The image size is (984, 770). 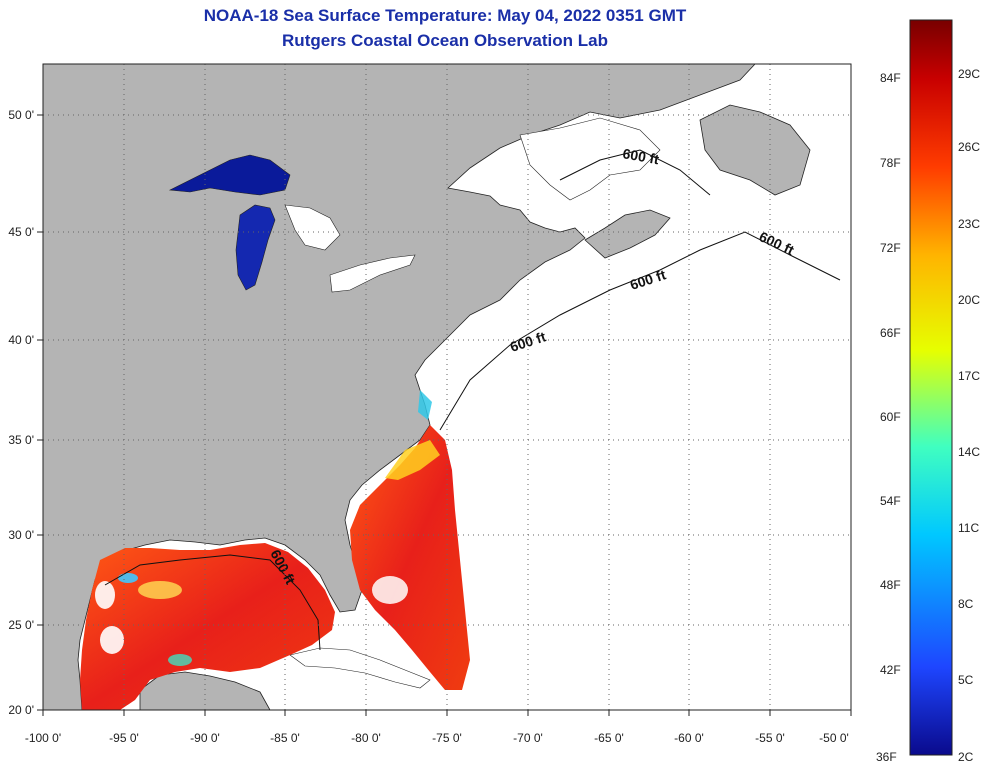 What do you see at coordinates (890, 501) in the screenshot?
I see `colorbar-f-label: 54F` at bounding box center [890, 501].